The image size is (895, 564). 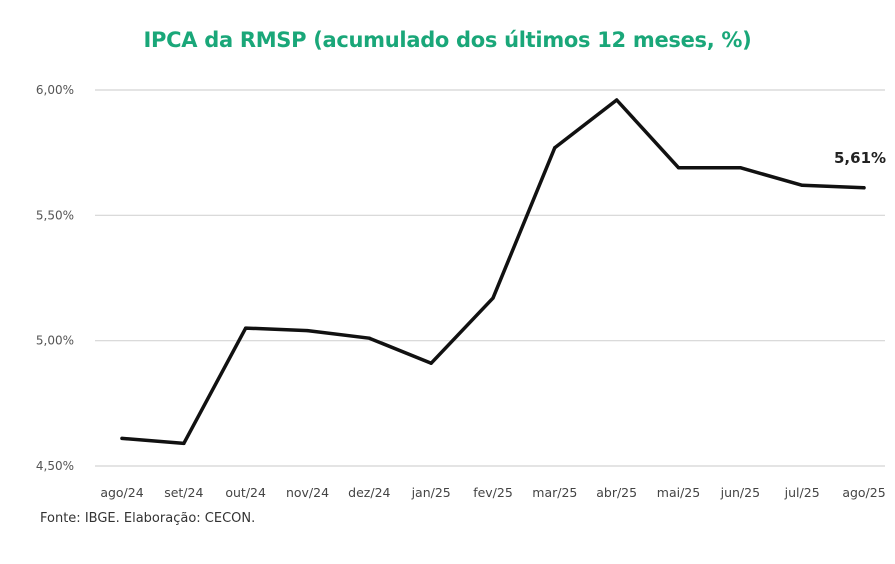 I want to click on y-tick-label: 4,50%, so click(x=55, y=466).